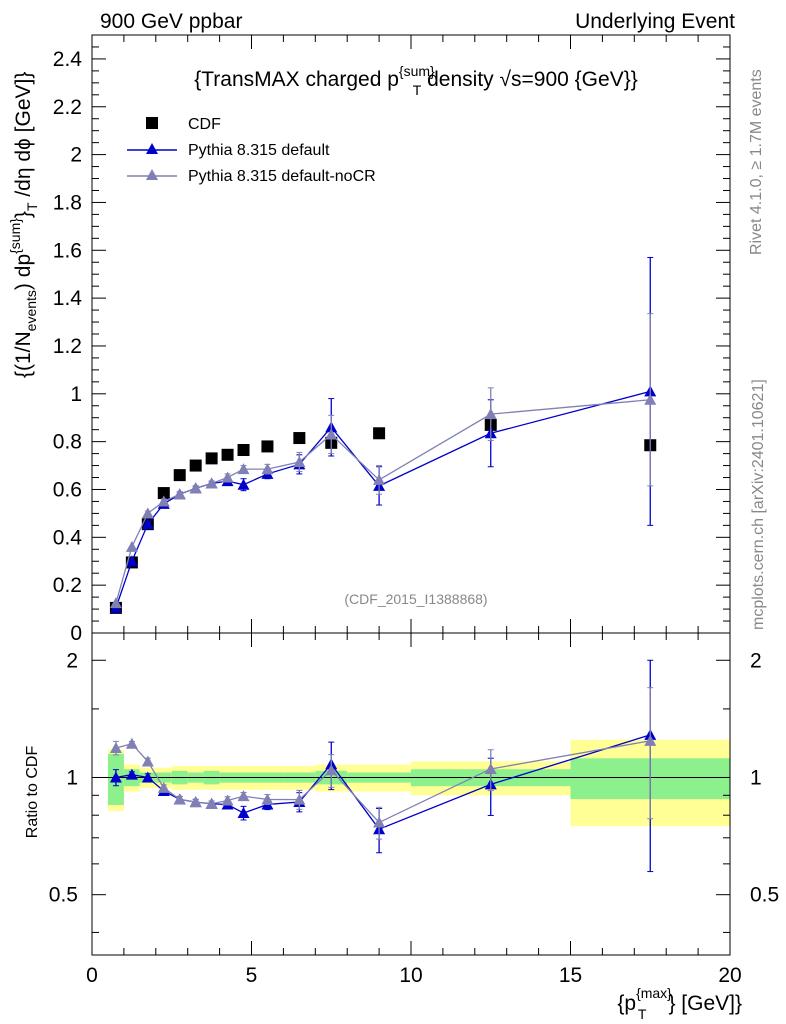  Describe the element at coordinates (68, 298) in the screenshot. I see `y-tick-label: 1.4` at that location.